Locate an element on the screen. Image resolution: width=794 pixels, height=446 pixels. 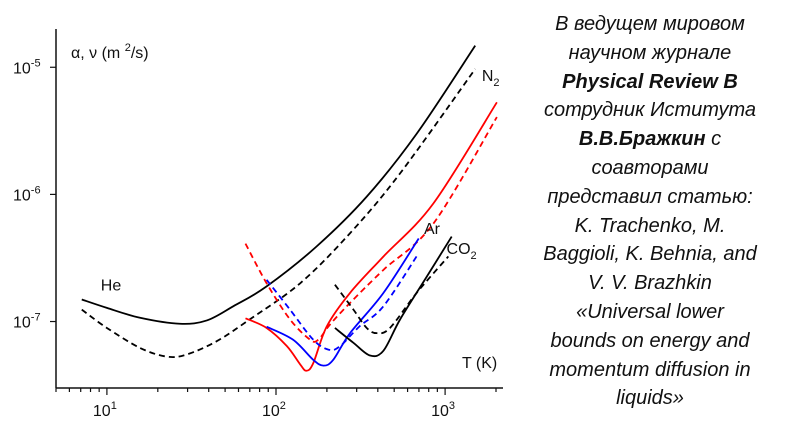
text-line: представил статью: is located at coordinates (650, 196).